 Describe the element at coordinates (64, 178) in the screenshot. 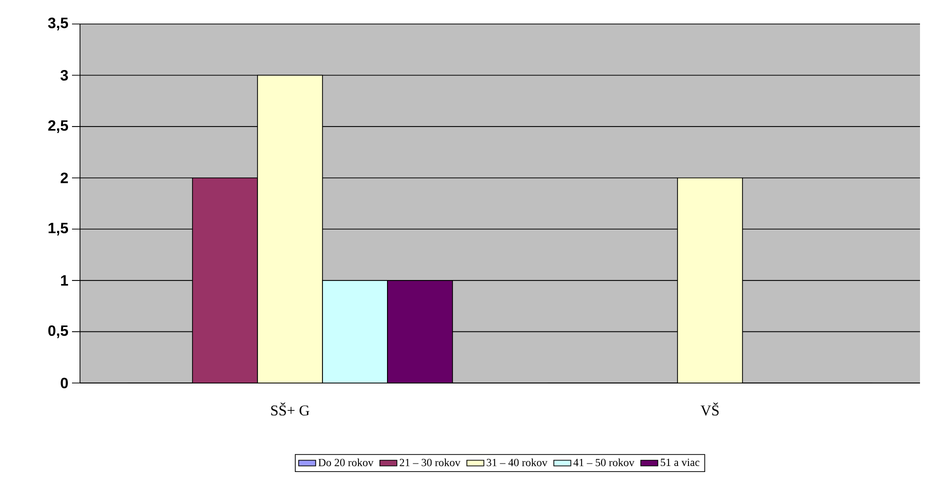

I see `y-tick-label: 2` at that location.